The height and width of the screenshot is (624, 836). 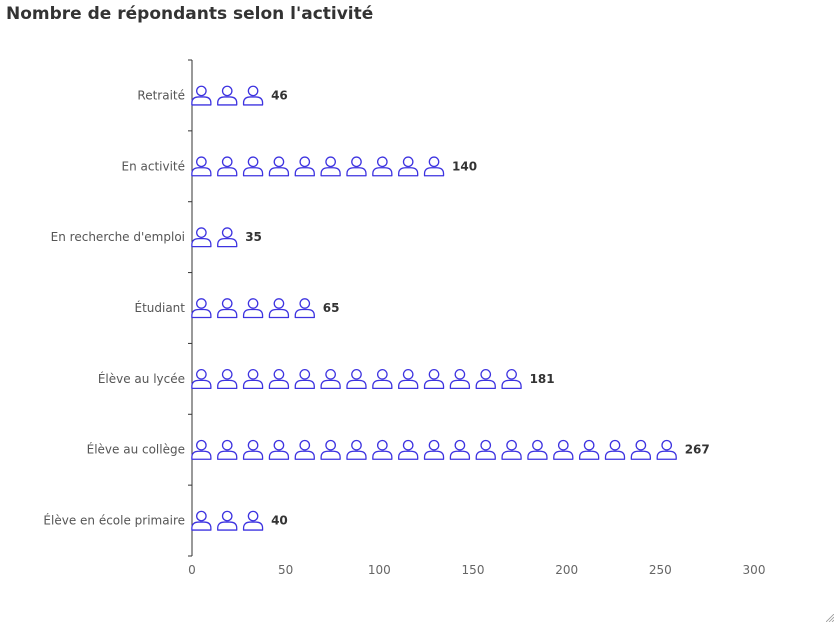 I want to click on chart-row: Étudiant 65, so click(x=237, y=308).